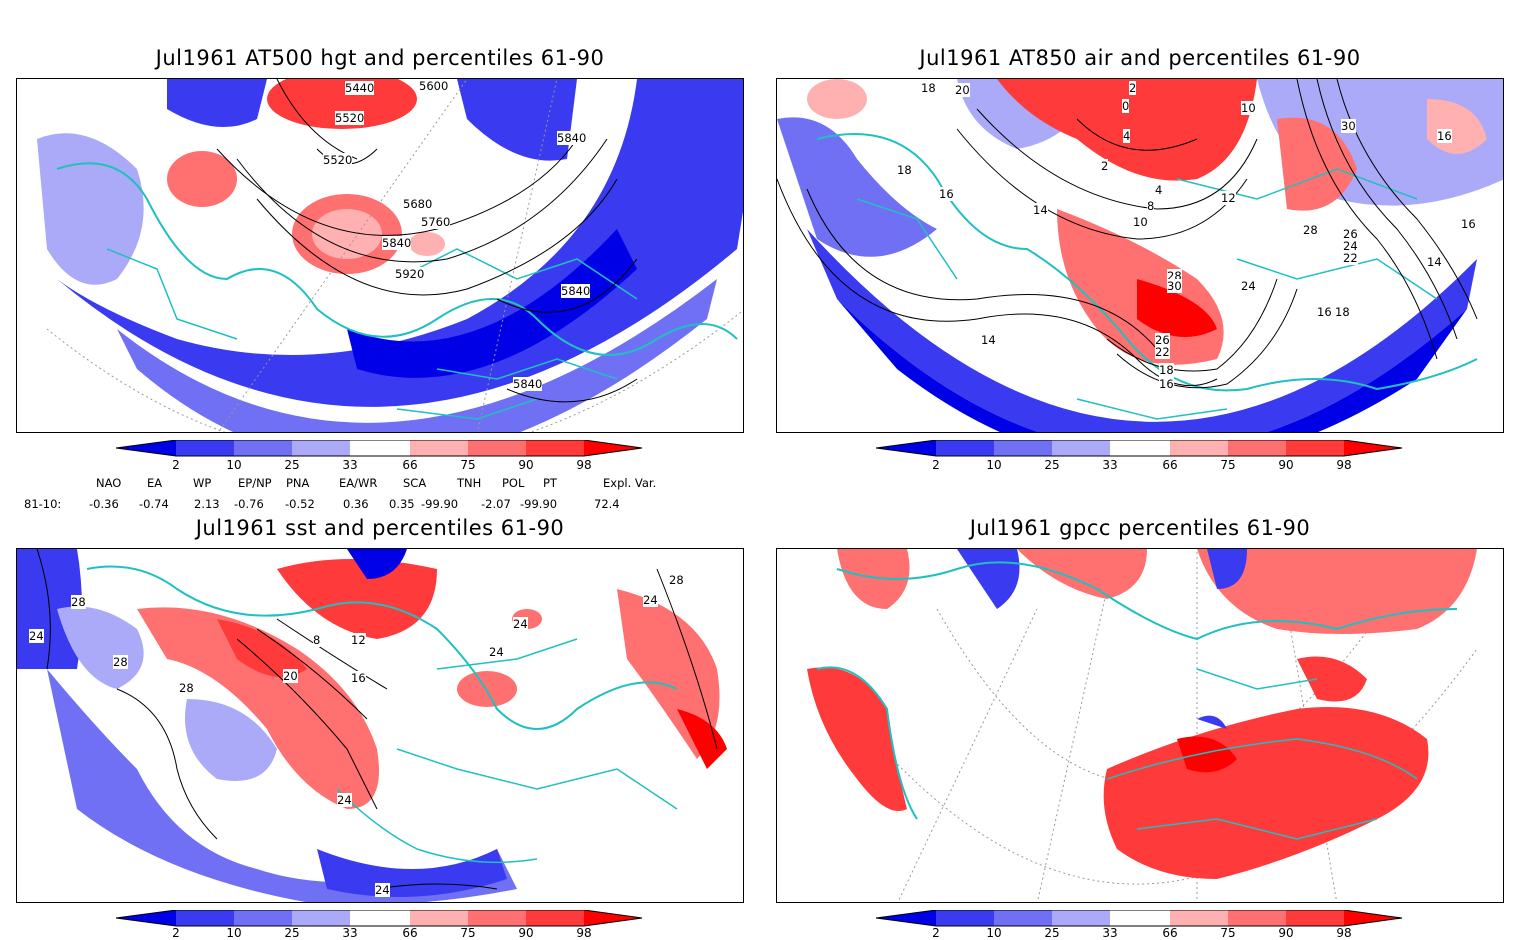 Image resolution: width=1520 pixels, height=940 pixels. What do you see at coordinates (1174, 286) in the screenshot?
I see `contour-label: 30` at bounding box center [1174, 286].